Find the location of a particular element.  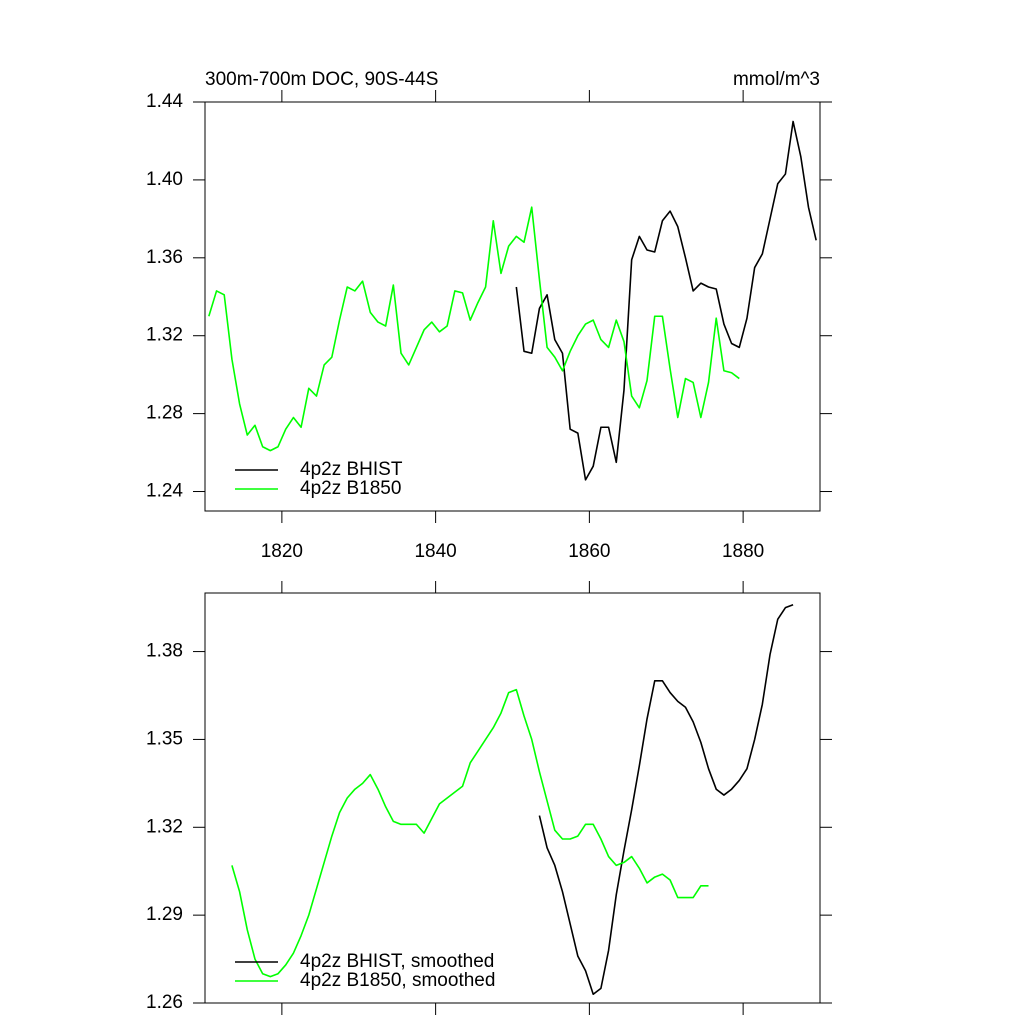

legend-label: 4p2z BHIST is located at coordinates (351, 469).